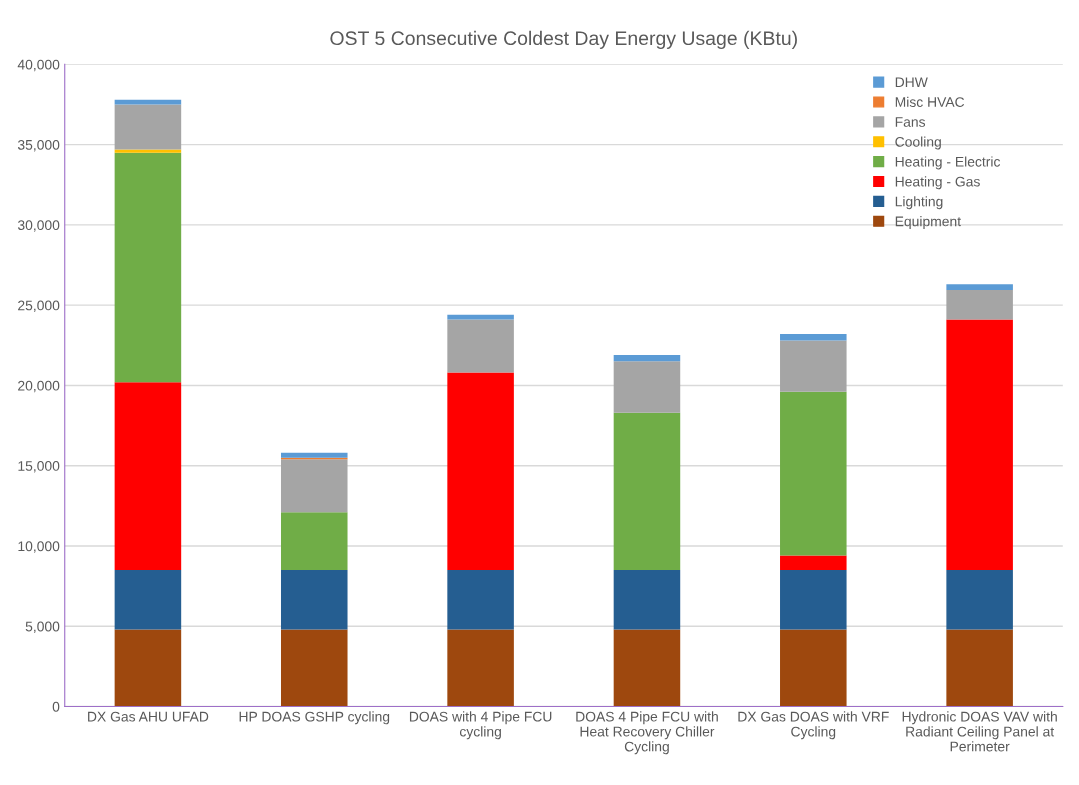 This screenshot has width=1079, height=785. I want to click on y-tick-label: 15,000, so click(39, 467).